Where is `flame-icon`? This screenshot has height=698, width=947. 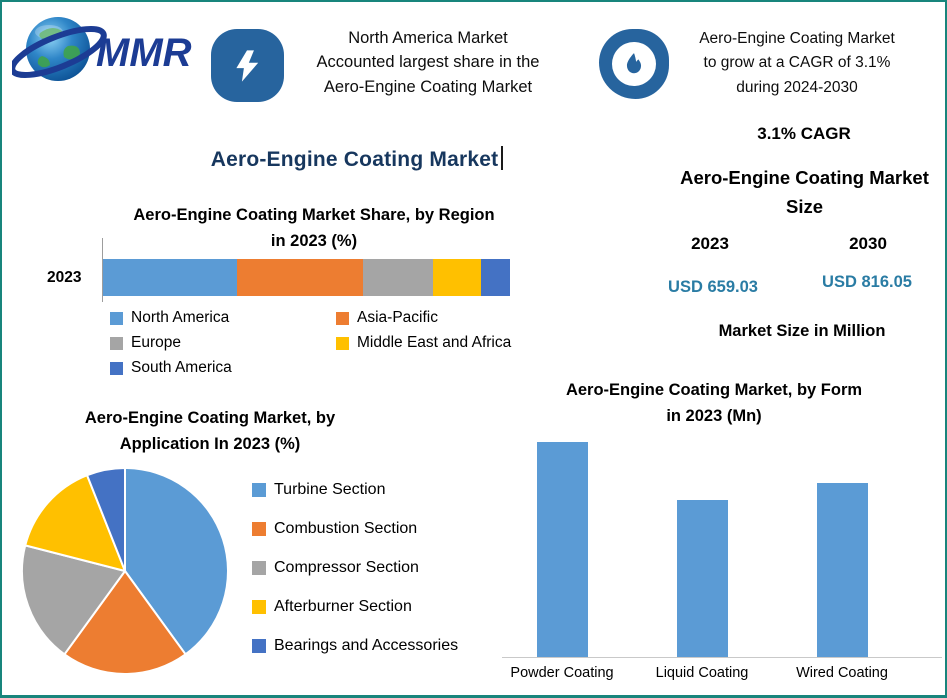
flame-icon is located at coordinates (634, 64).